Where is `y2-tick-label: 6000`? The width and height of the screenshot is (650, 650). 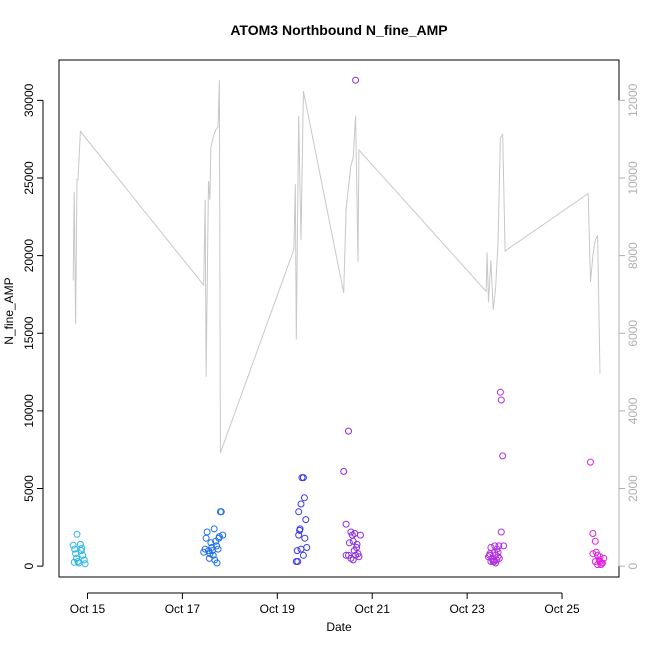
y2-tick-label: 6000 is located at coordinates (633, 333).